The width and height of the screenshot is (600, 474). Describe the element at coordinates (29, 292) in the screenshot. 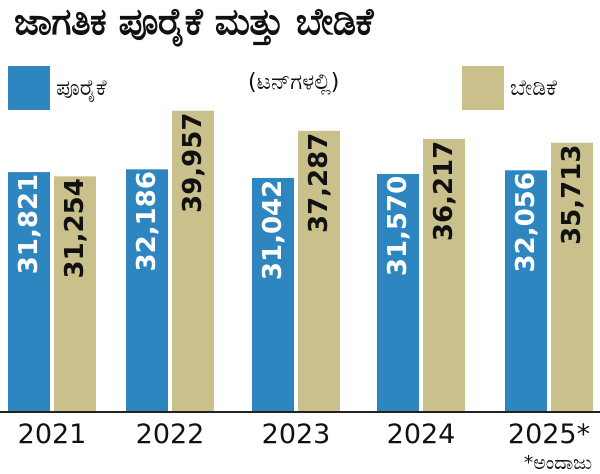

I see `supply-bar-2021` at that location.